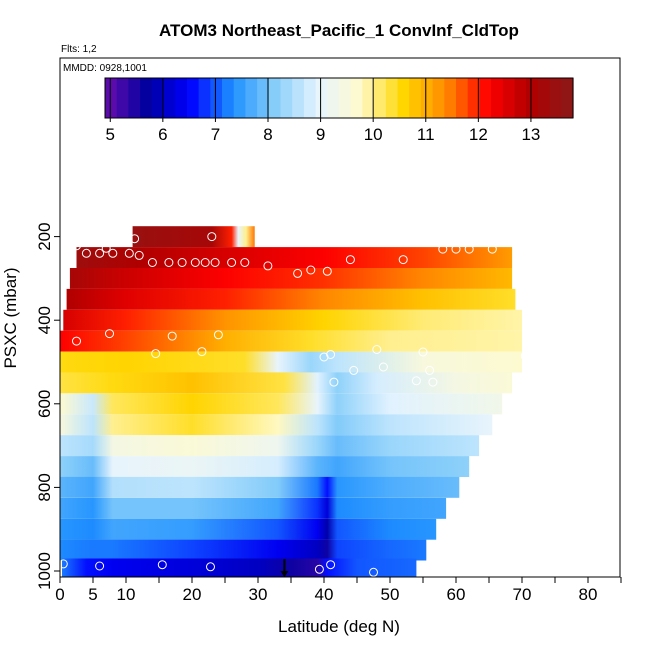  I want to click on colorbar: 5 6 7 8 9 10 11 12 13, so click(339, 110).